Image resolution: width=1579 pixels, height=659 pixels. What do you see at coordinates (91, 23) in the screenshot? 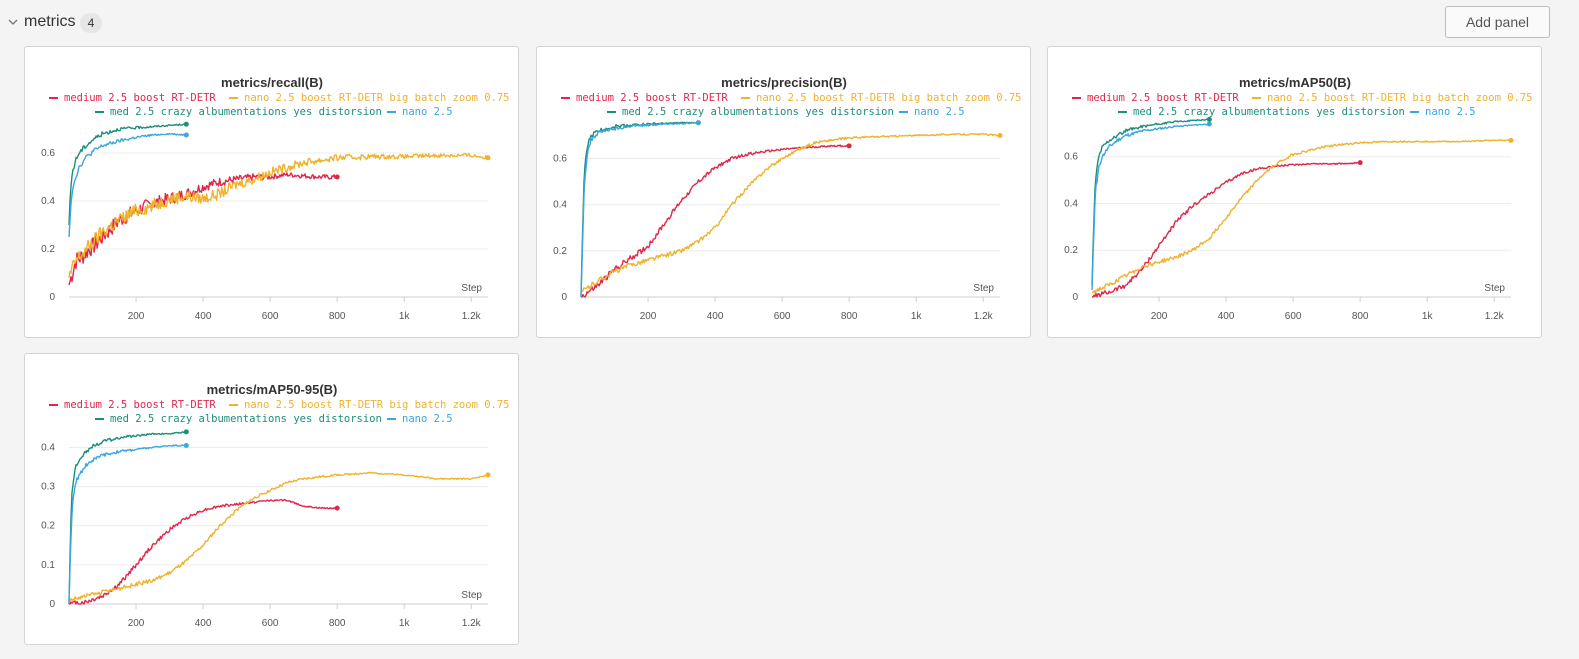
I see `panel-count-badge: 4` at bounding box center [91, 23].